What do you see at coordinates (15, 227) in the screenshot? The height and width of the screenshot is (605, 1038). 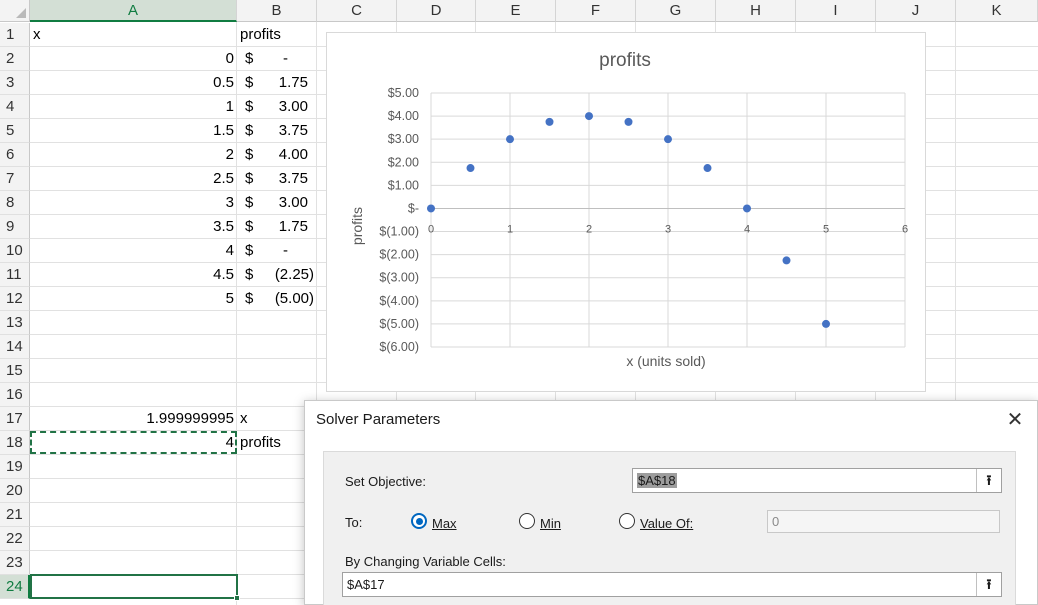 I see `row-header-9: 9` at bounding box center [15, 227].